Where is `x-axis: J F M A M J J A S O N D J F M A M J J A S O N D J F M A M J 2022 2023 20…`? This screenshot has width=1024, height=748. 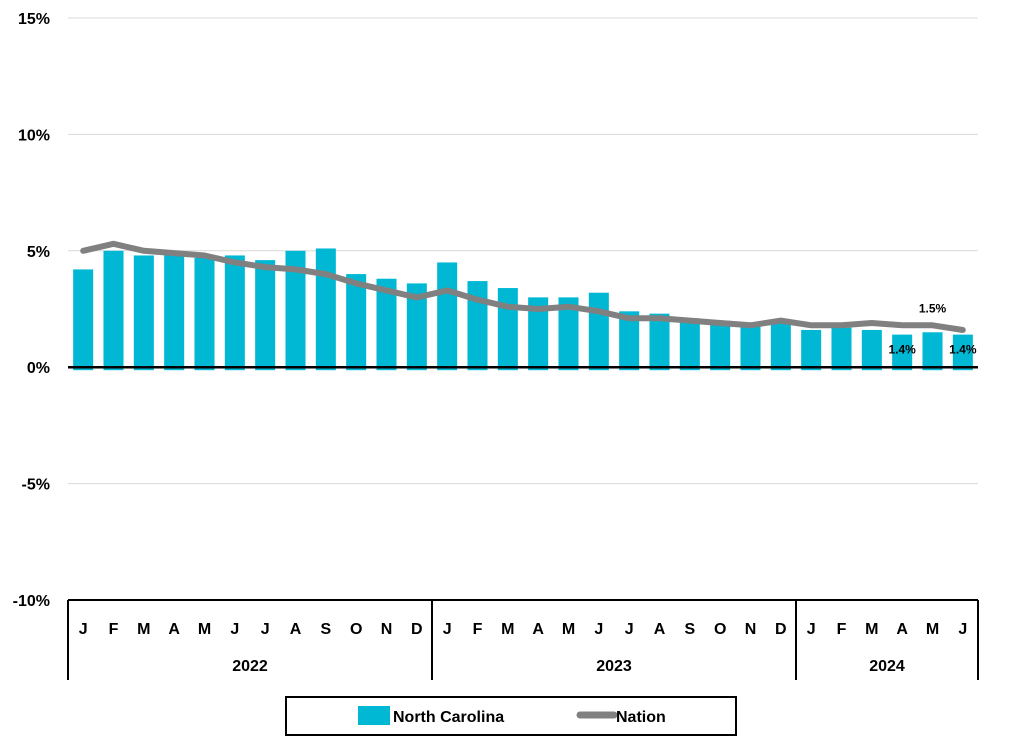 x-axis: J F M A M J J A S O N D J F M A M J J A S O N D J F M A M J 2022 2023 20… is located at coordinates (523, 639).